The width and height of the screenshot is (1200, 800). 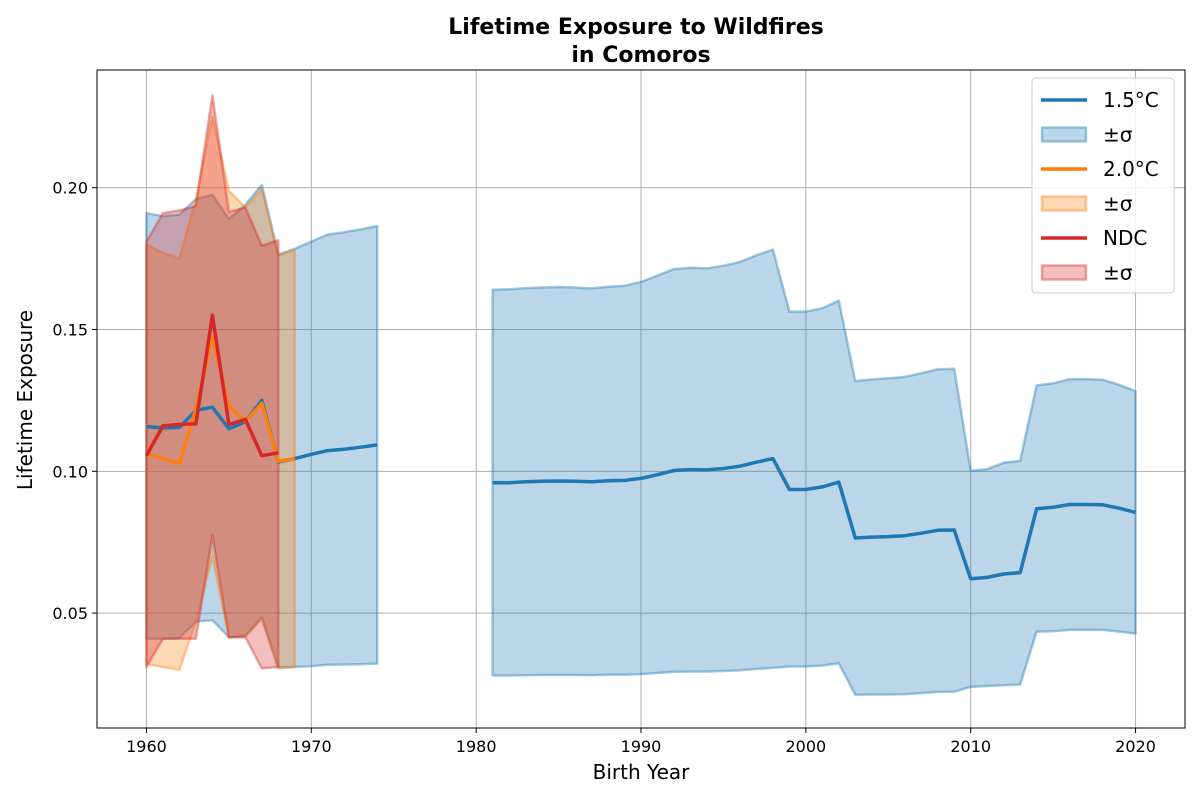 I want to click on x-tick-label: 1990, so click(x=641, y=746).